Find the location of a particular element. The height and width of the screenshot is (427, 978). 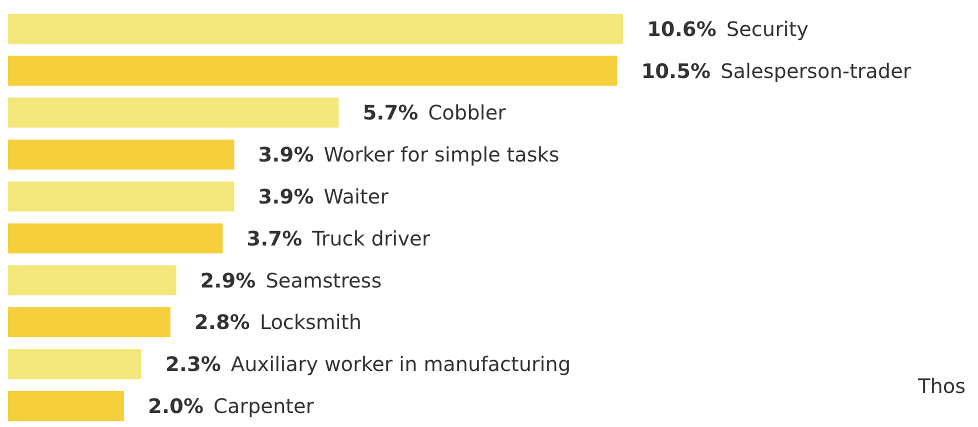

y-tick-label: Security is located at coordinates (767, 28).